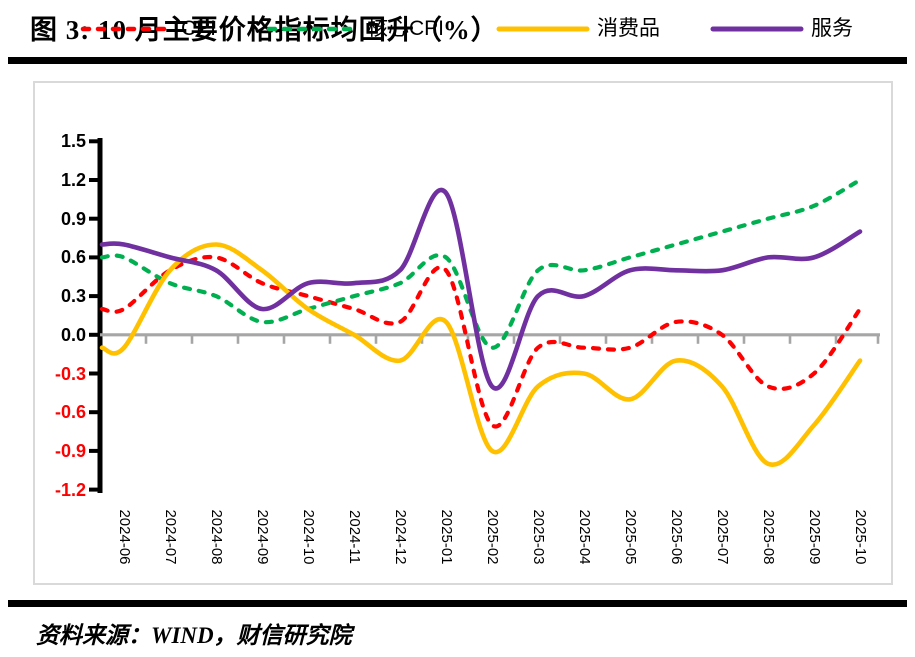  I want to click on figure-title: 图 3: 10 月主要价格指标均回升（%）, so click(264, 30).